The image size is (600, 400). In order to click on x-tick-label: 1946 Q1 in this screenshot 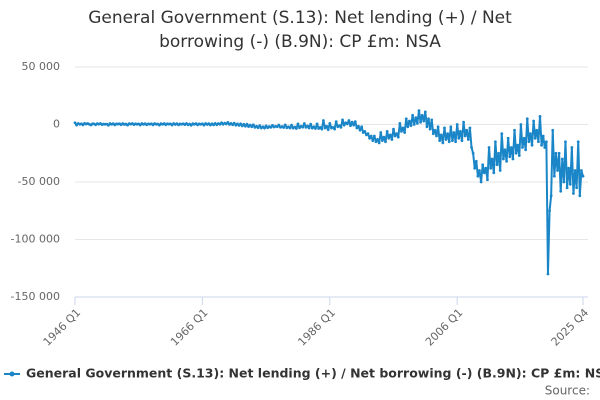, I will do `click(62, 327)`.